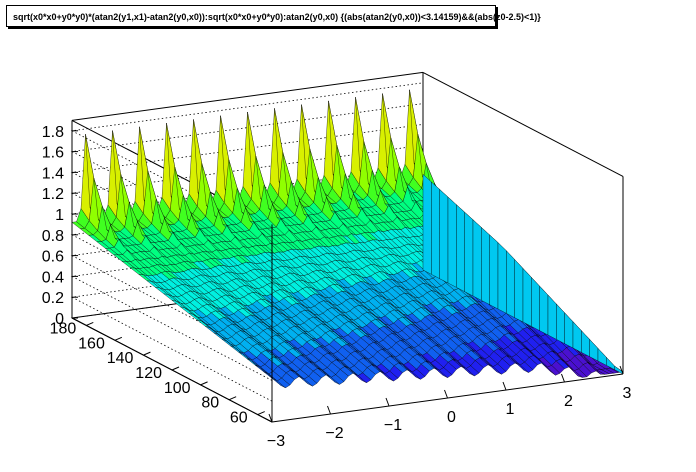 Image resolution: width=696 pixels, height=472 pixels. Describe the element at coordinates (148, 373) in the screenshot. I see `y-tick-label: 120` at that location.